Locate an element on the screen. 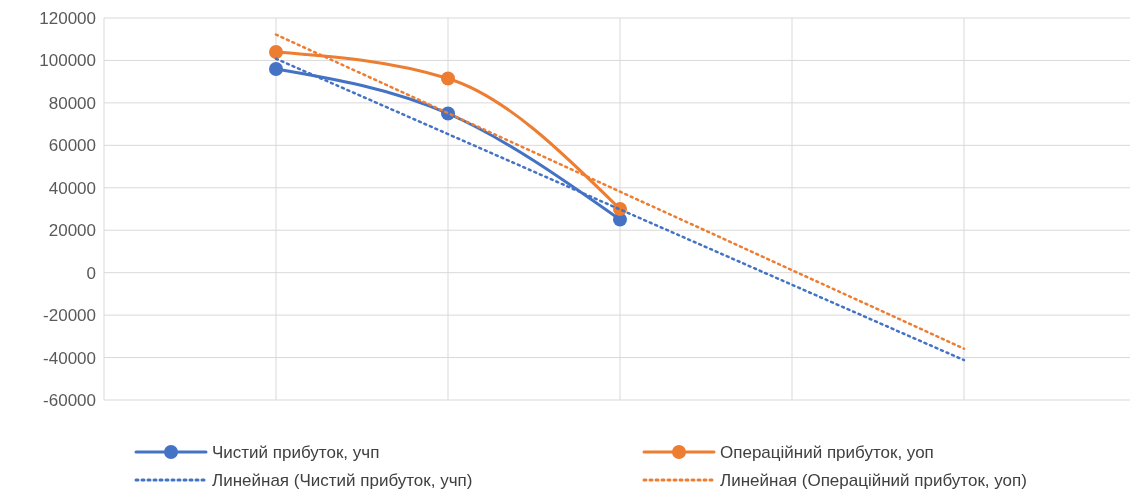 The image size is (1138, 500). legend-label: Линейная (Операційний прибуток, уоп) is located at coordinates (873, 480).